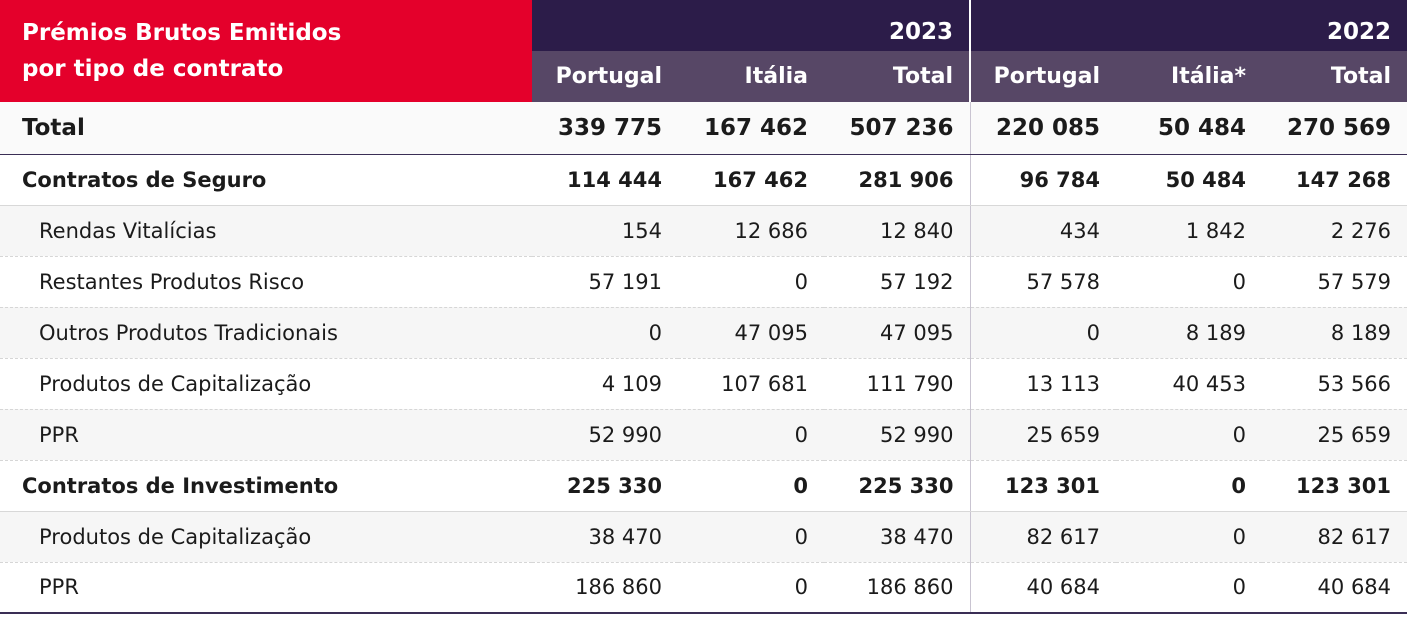 This screenshot has height=624, width=1407. What do you see at coordinates (266, 333) in the screenshot?
I see `row-label: Outros Produtos Tradicionais` at bounding box center [266, 333].